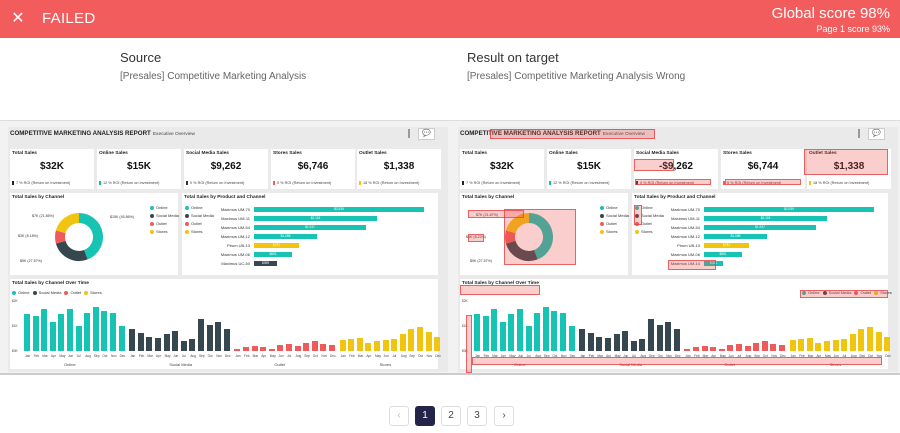  What do you see at coordinates (611, 223) in the screenshot?
I see `target-legend-label: Outlet` at bounding box center [611, 223].